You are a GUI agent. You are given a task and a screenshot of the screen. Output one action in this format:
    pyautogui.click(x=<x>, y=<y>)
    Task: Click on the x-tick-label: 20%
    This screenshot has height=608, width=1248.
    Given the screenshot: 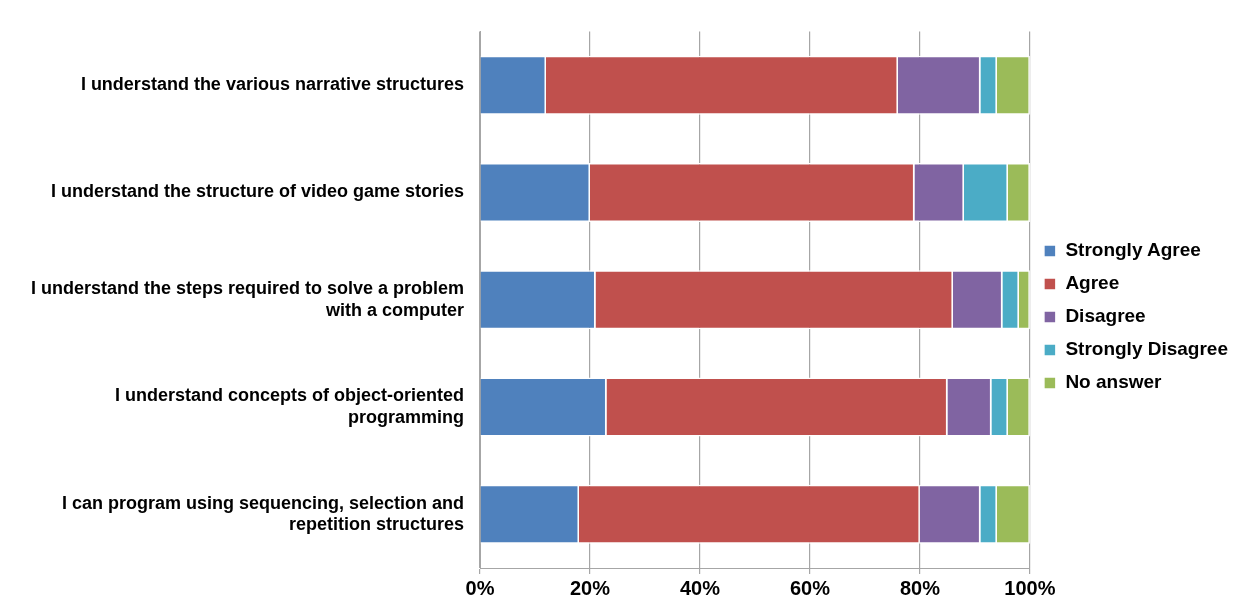 What is the action you would take?
    pyautogui.click(x=590, y=587)
    